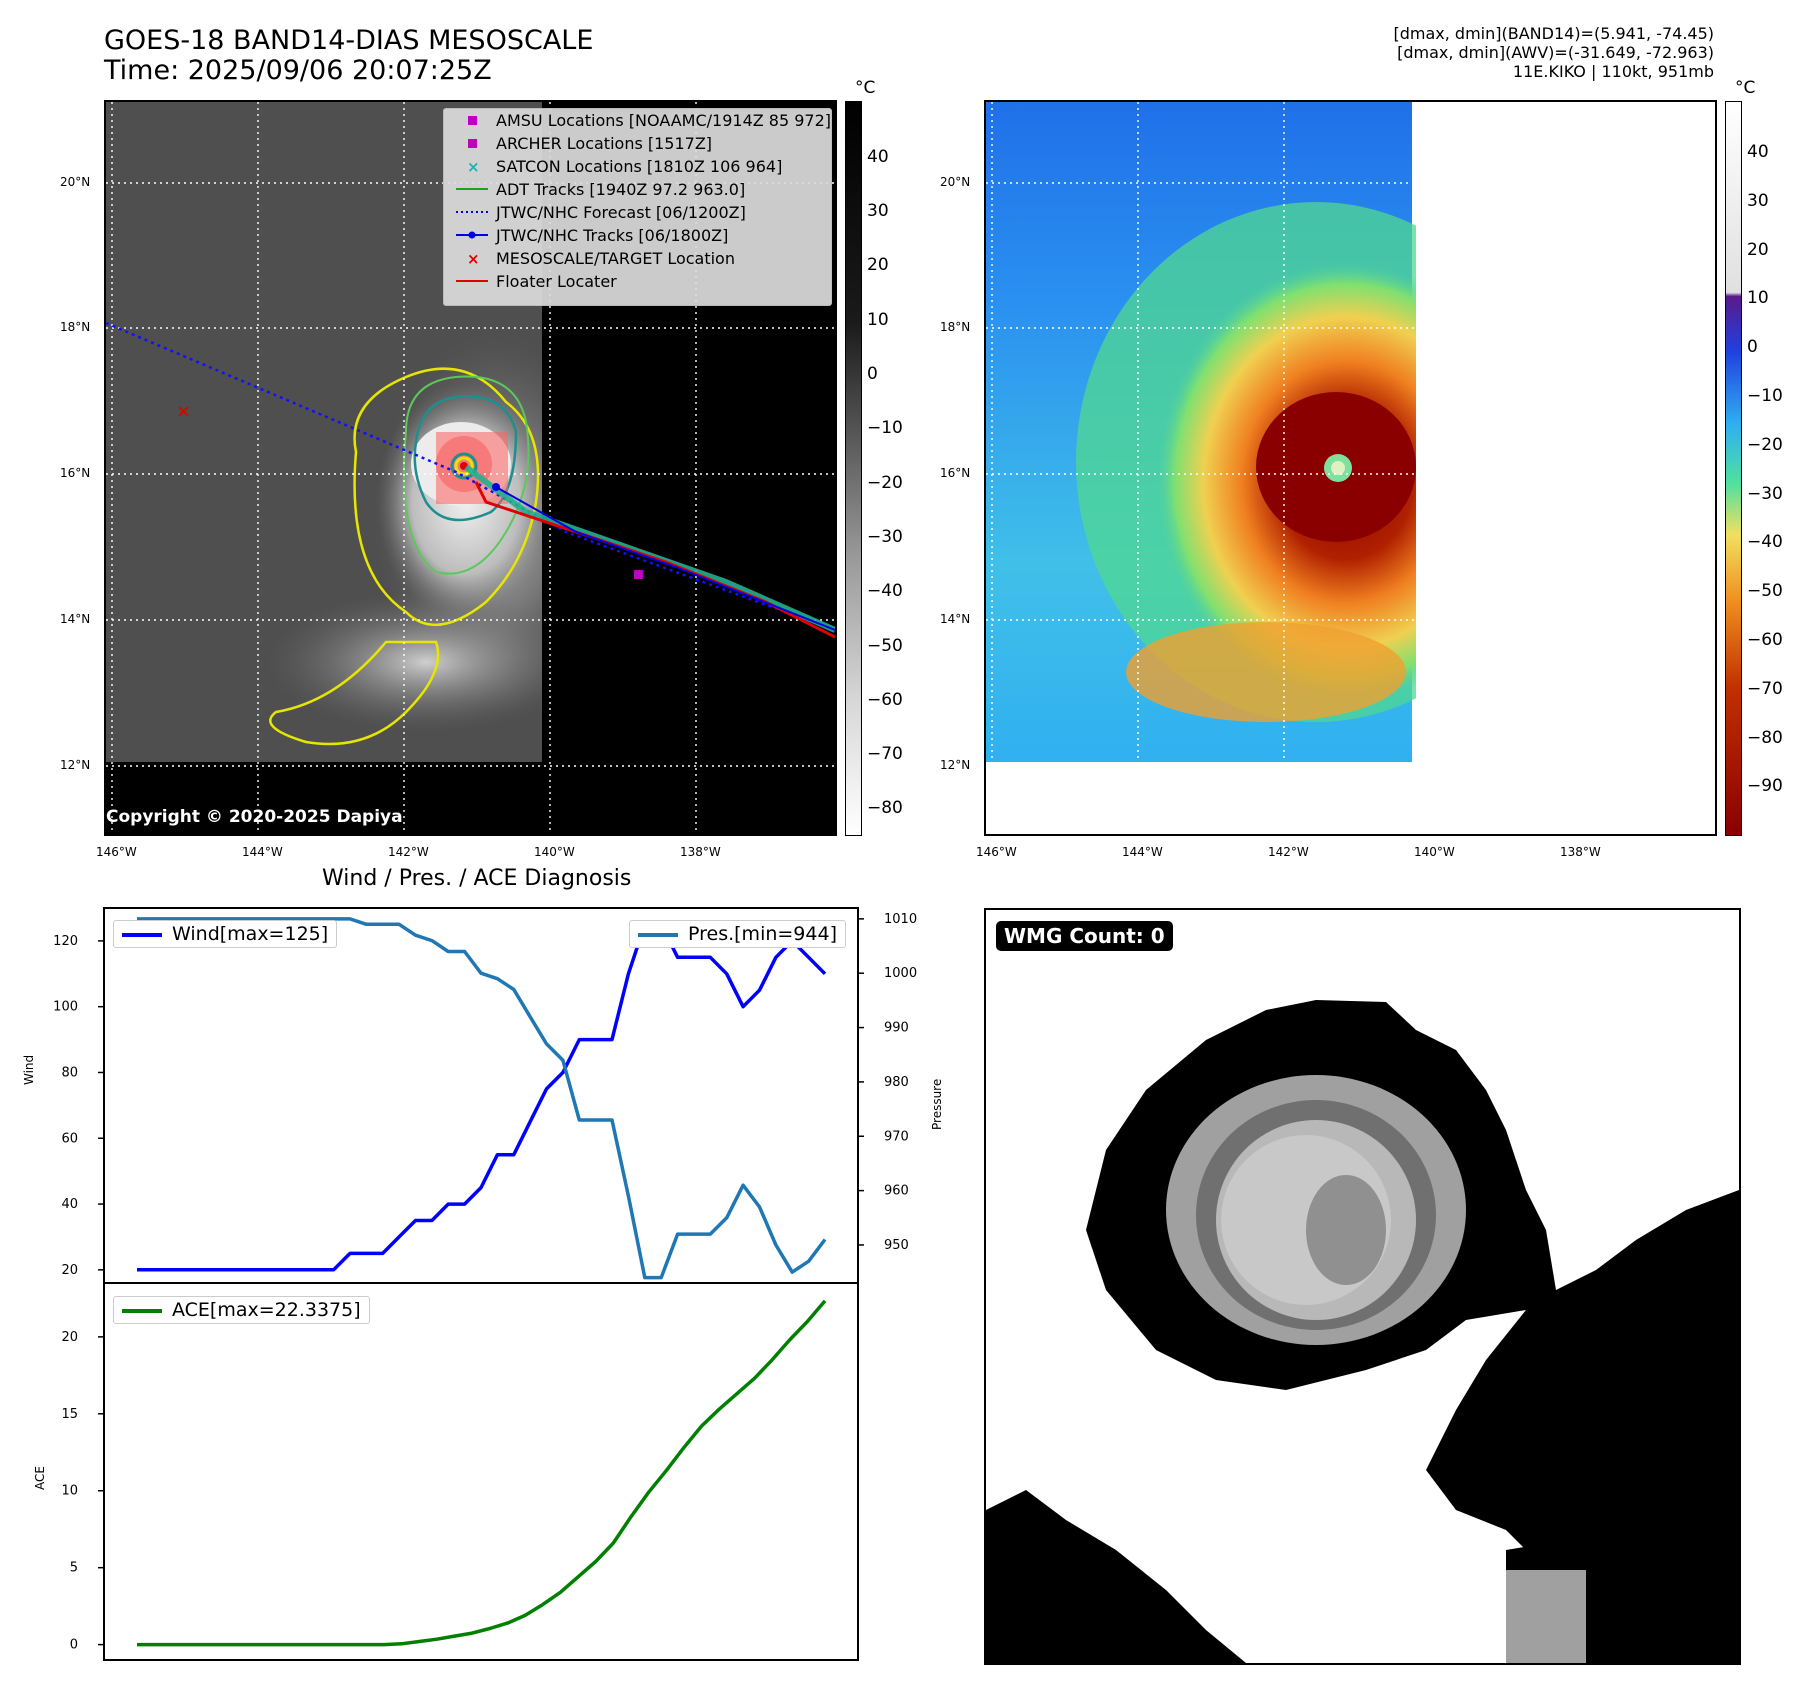 The image size is (1797, 1690). What do you see at coordinates (69, 1204) in the screenshot?
I see `wind-tick-label: 40` at bounding box center [69, 1204].